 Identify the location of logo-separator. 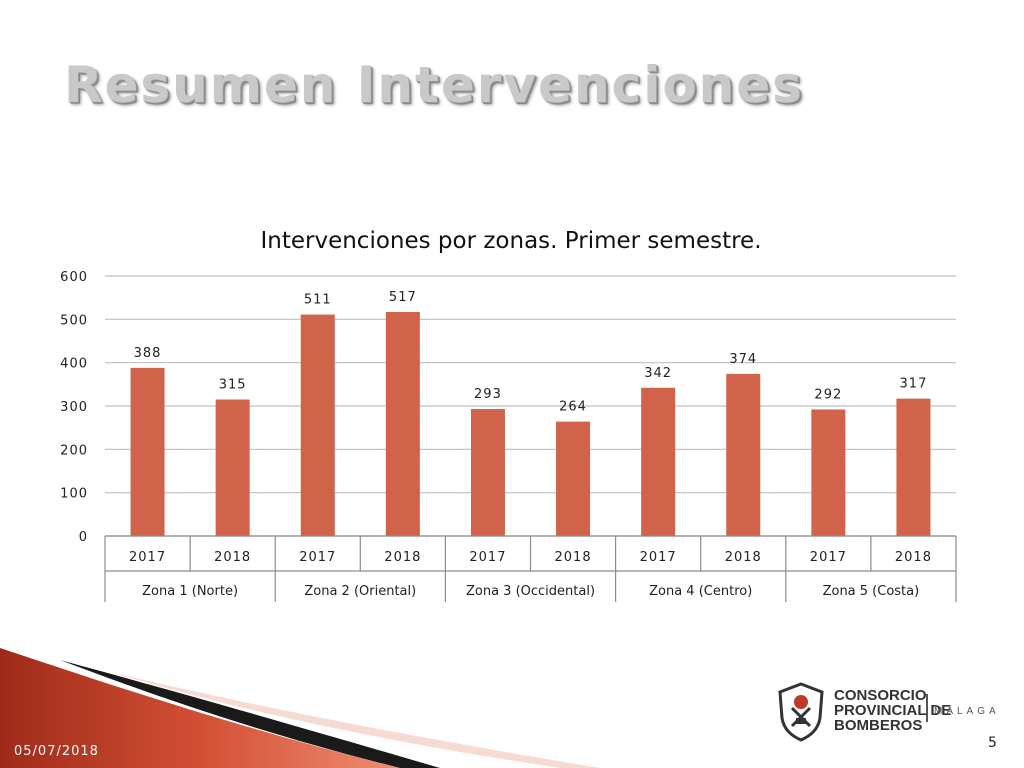
(927, 708).